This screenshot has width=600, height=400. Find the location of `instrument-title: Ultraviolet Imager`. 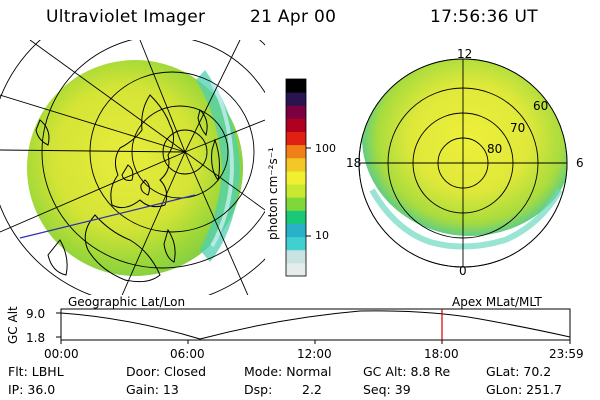

instrument-title: Ultraviolet Imager is located at coordinates (126, 17).